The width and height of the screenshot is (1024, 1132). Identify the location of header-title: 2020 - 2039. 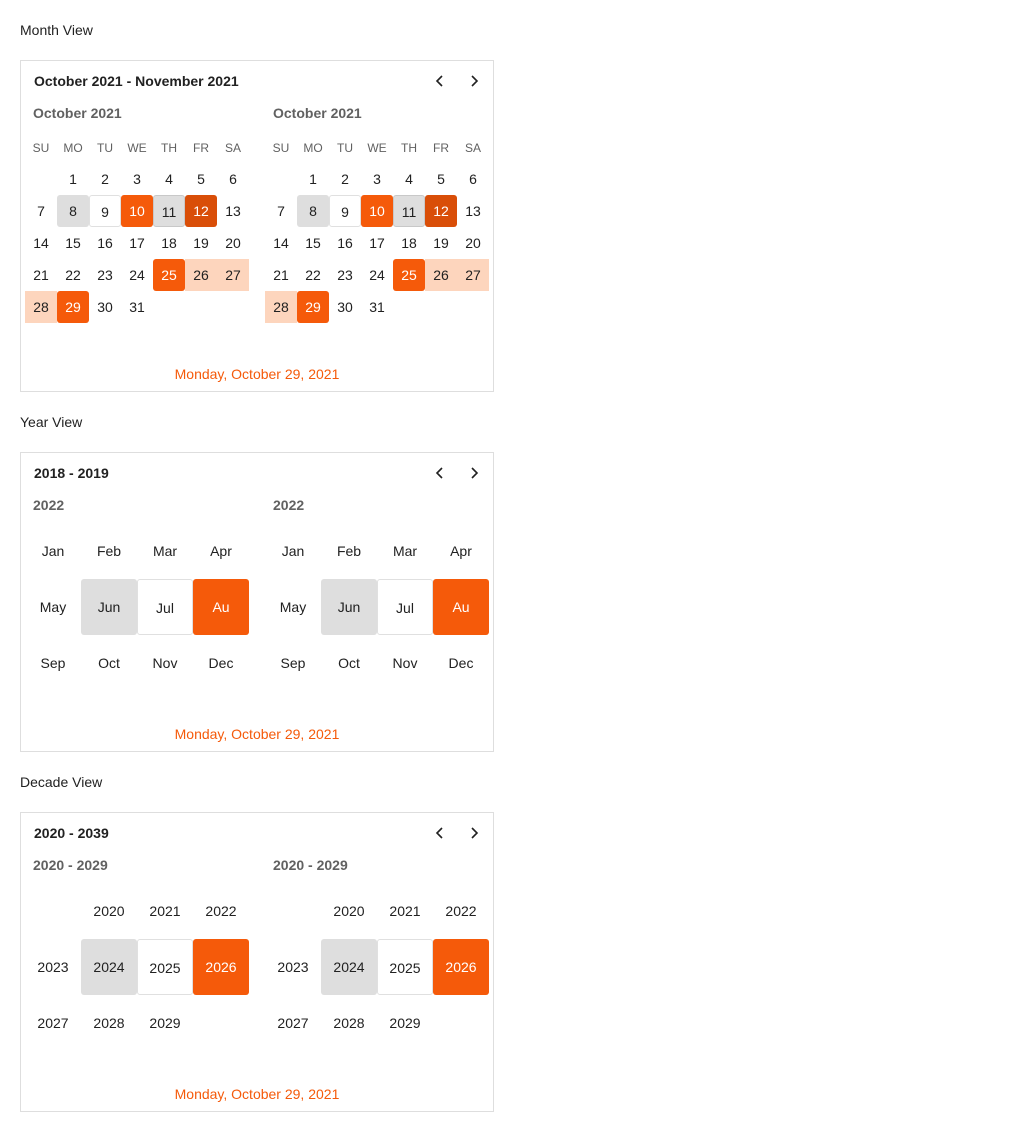
(71, 833).